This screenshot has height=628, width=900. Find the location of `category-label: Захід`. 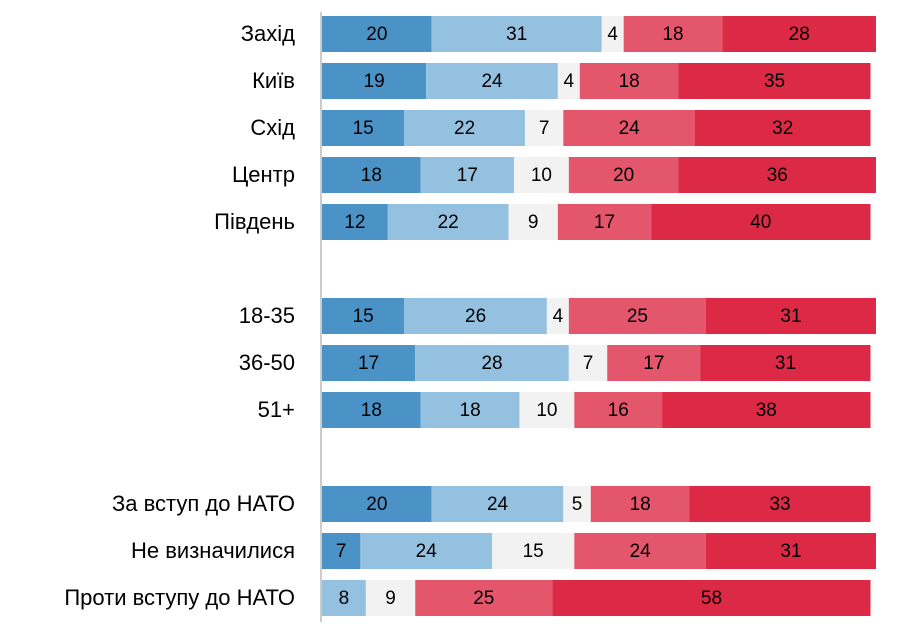

category-label: Захід is located at coordinates (268, 33).